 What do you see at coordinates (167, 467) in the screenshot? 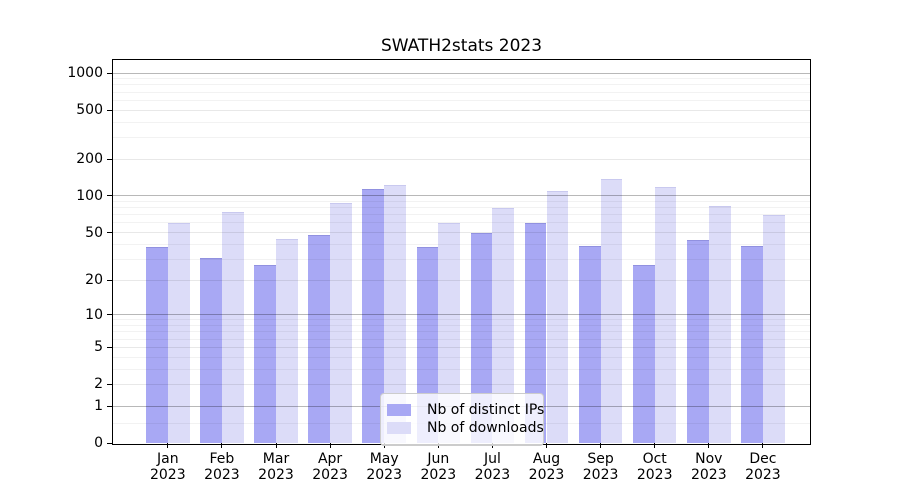
I see `x-axis-tick-label: Jan 2023` at bounding box center [167, 467].